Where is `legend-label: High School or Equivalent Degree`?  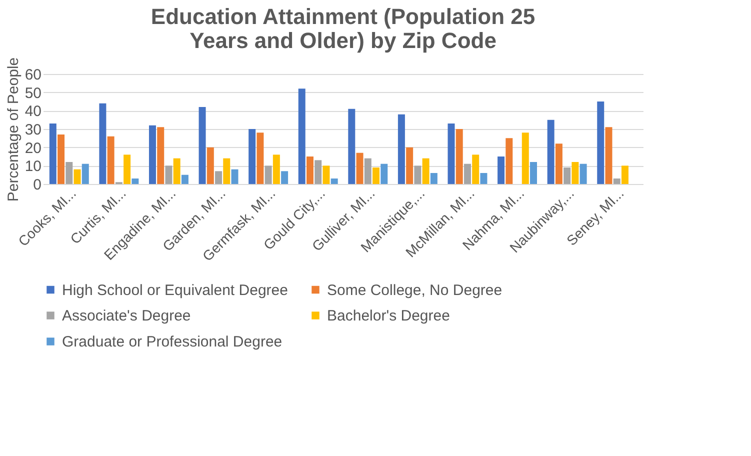
legend-label: High School or Equivalent Degree is located at coordinates (175, 290).